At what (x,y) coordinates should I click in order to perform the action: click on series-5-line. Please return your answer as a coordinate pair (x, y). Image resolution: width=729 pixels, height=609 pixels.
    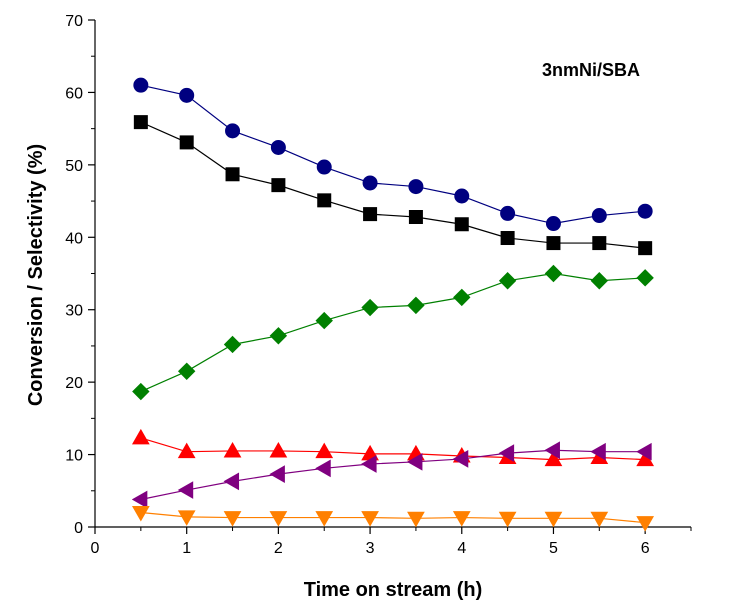
    Looking at the image, I should click on (393, 517).